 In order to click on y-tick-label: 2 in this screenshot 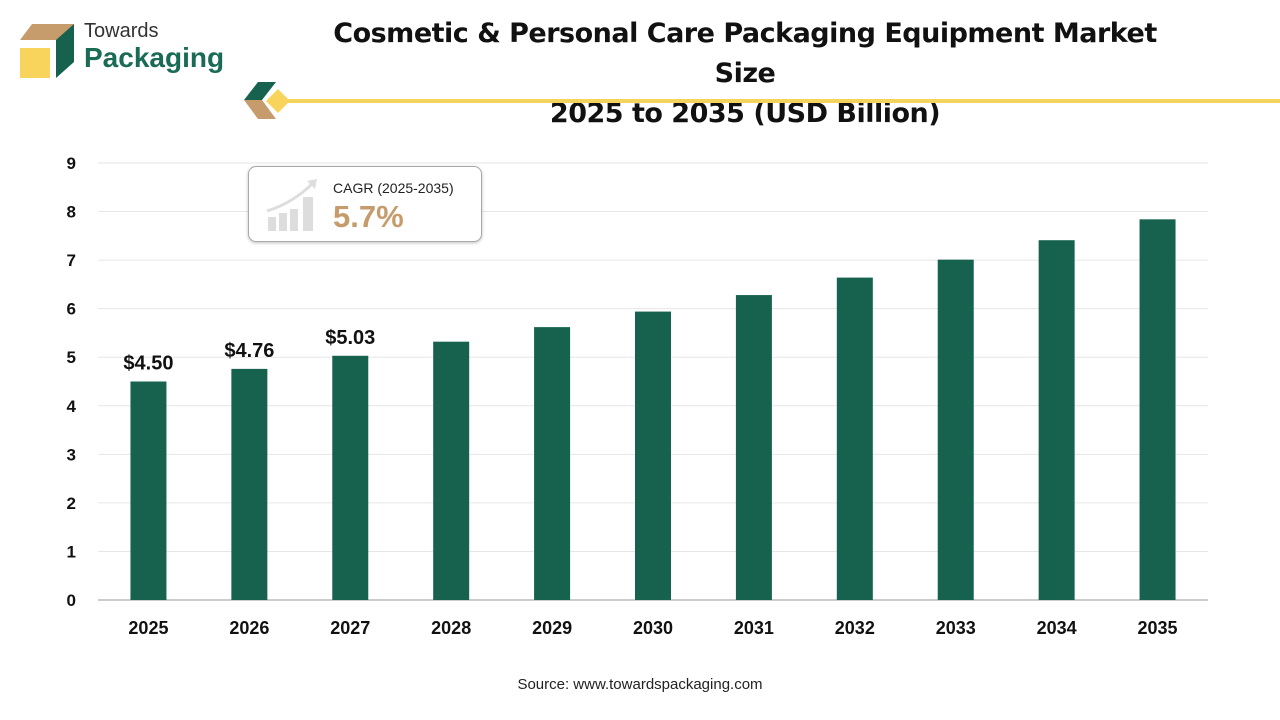, I will do `click(71, 503)`.